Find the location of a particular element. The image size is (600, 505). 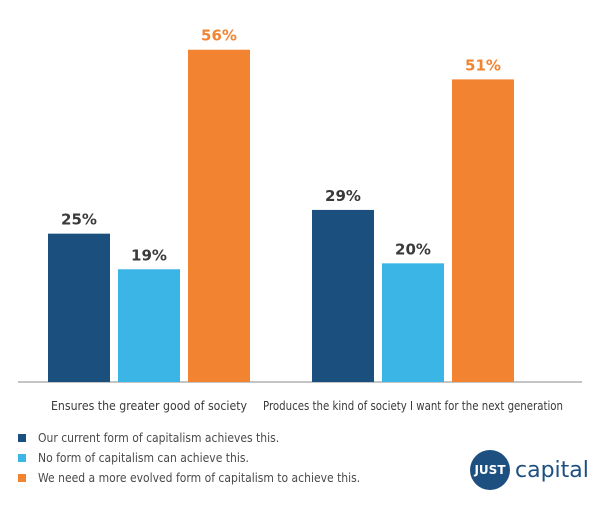

logo-badge: JUST is located at coordinates (490, 470).